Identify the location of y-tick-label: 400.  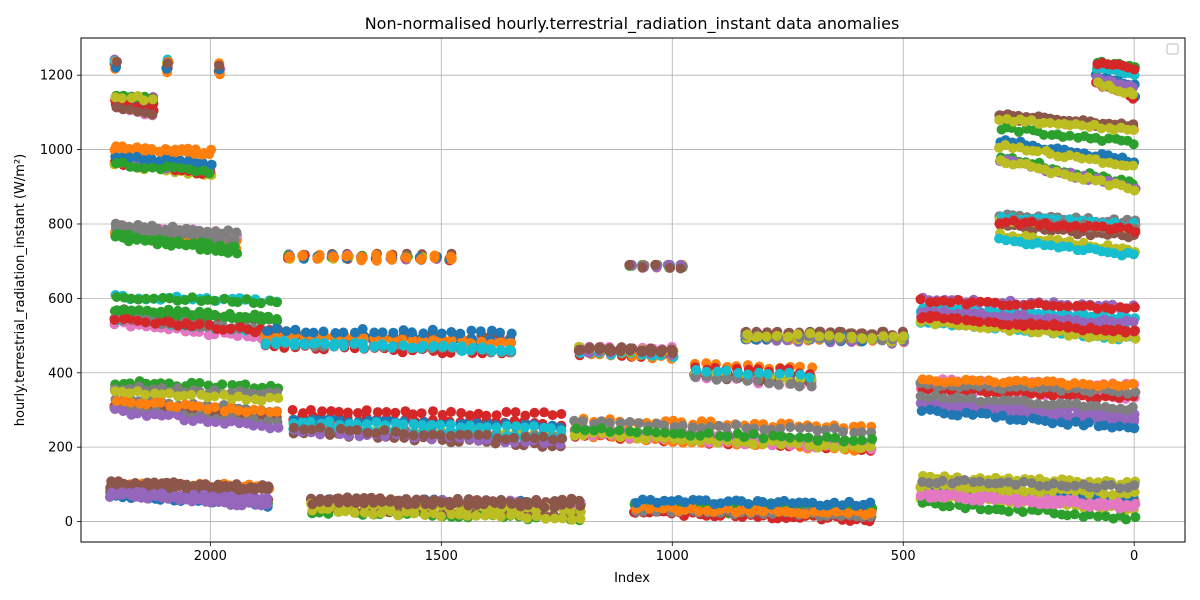
(60, 373).